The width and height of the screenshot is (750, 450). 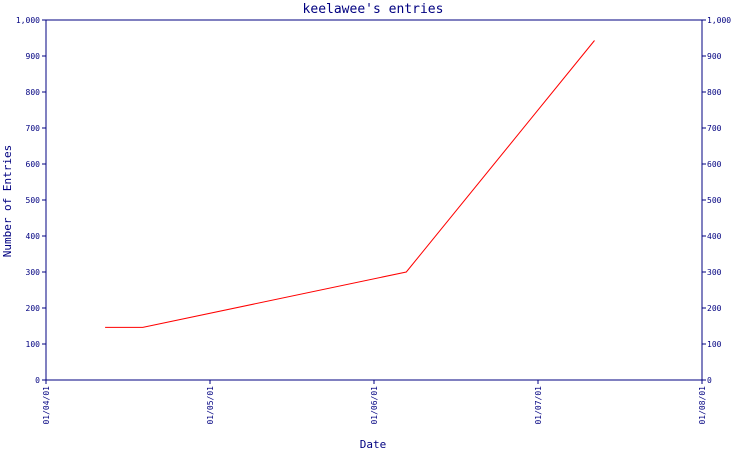 I want to click on y-tick-label-right: 1,000, so click(x=719, y=20).